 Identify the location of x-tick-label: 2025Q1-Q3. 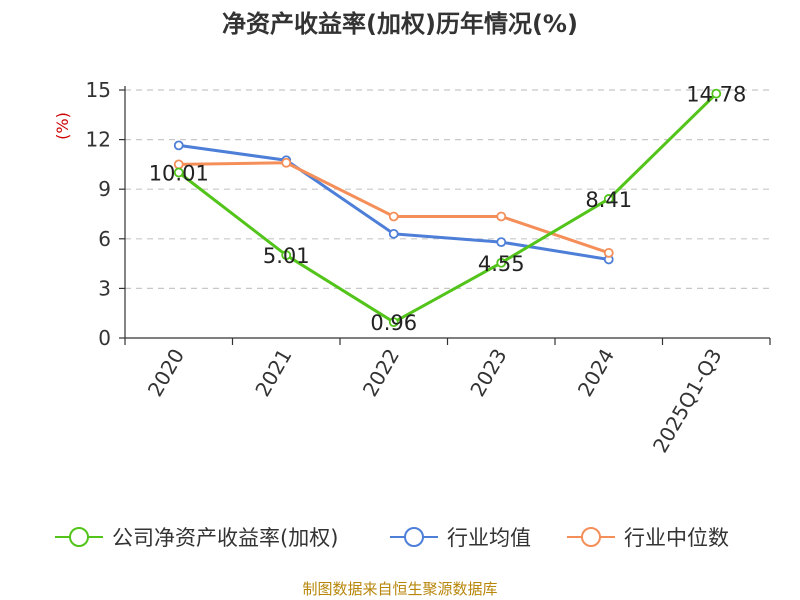
(687, 401).